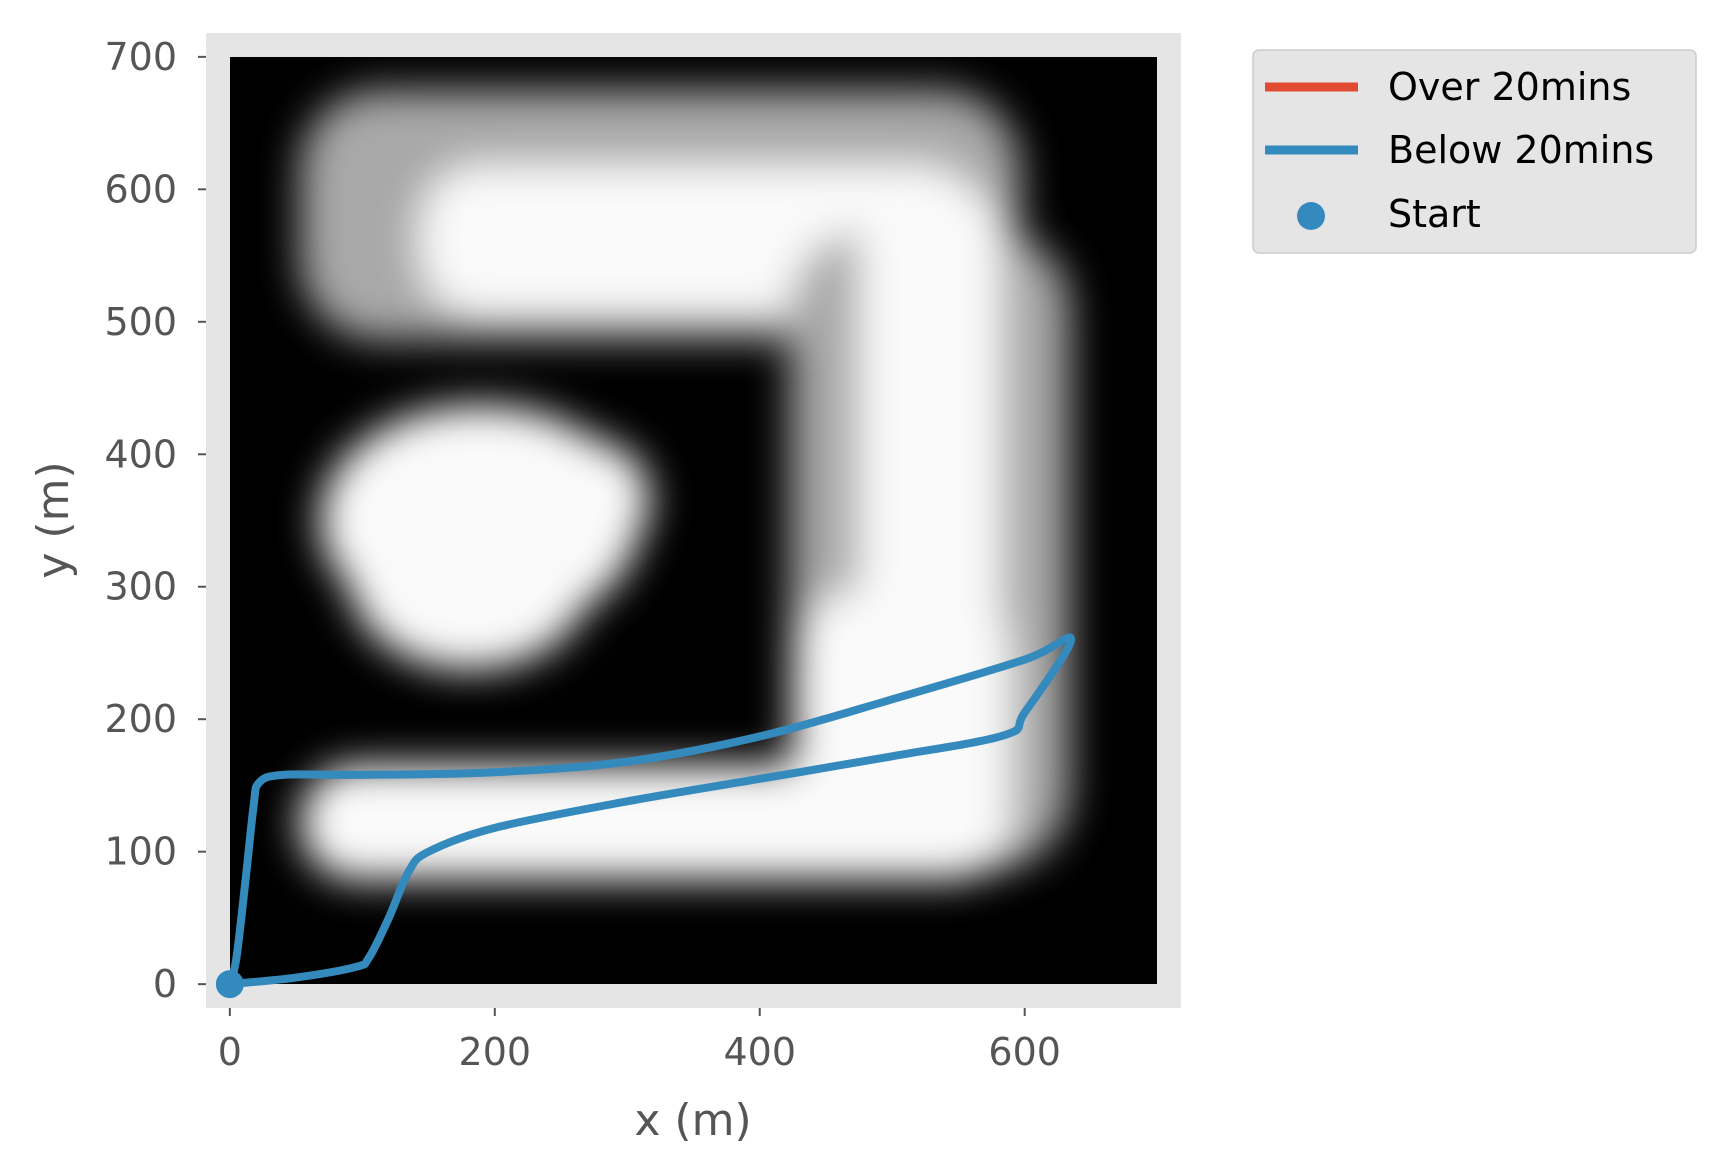 This screenshot has width=1718, height=1174. What do you see at coordinates (1509, 87) in the screenshot?
I see `legend-label-over: Over 20mins` at bounding box center [1509, 87].